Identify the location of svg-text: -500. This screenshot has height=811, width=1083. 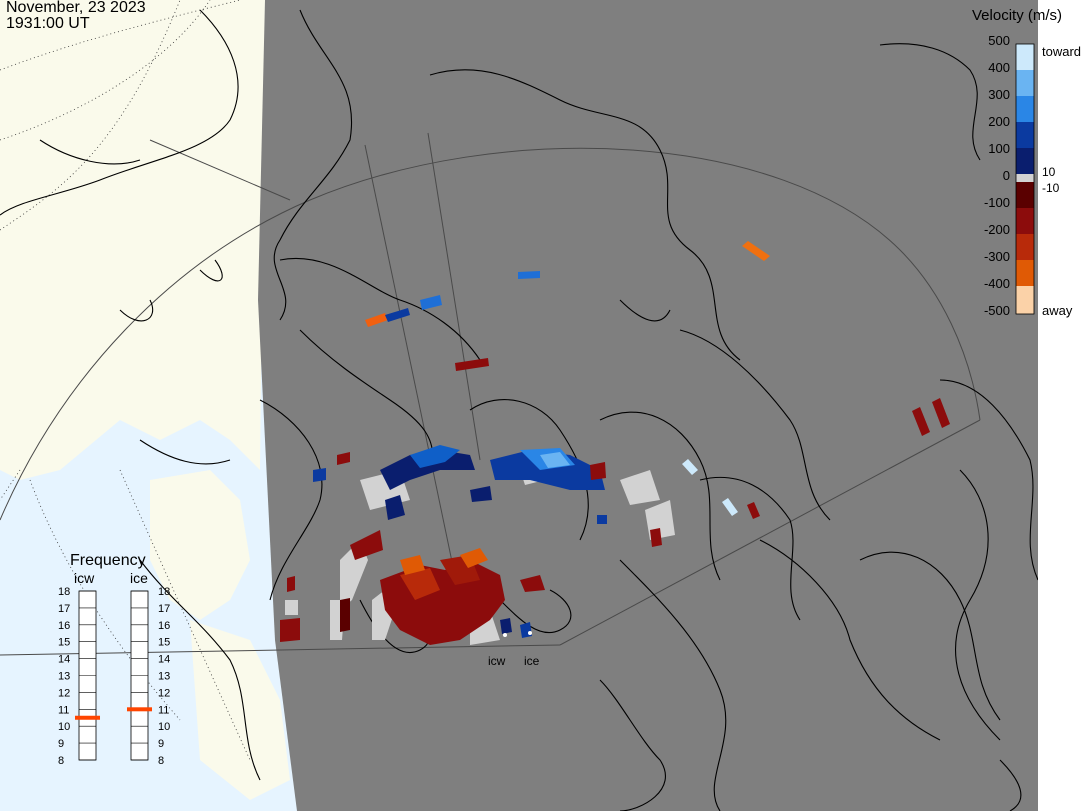
(997, 310).